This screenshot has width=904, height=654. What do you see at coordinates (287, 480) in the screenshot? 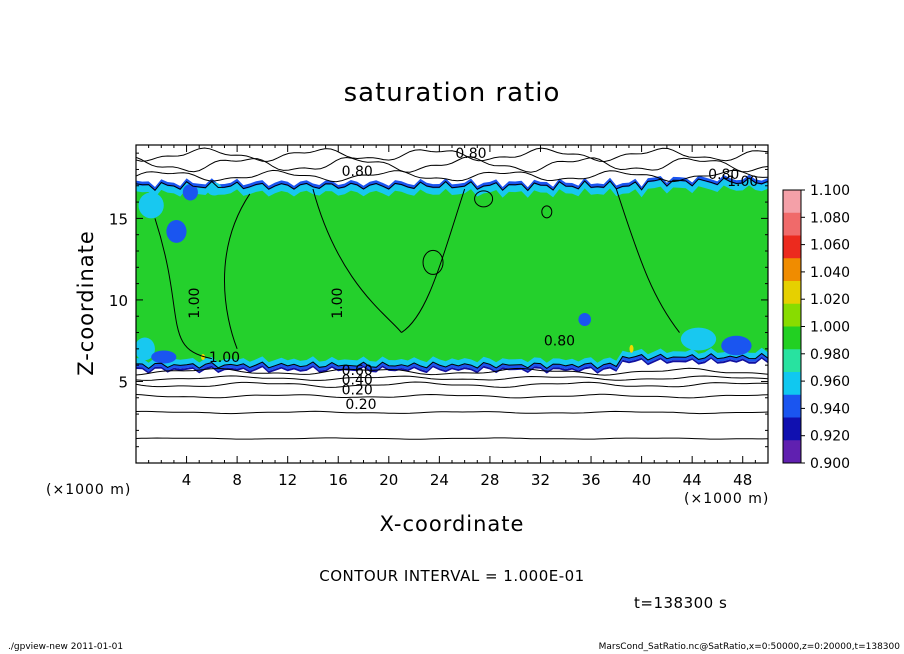
I see `x-tick-label: 12` at bounding box center [287, 480].